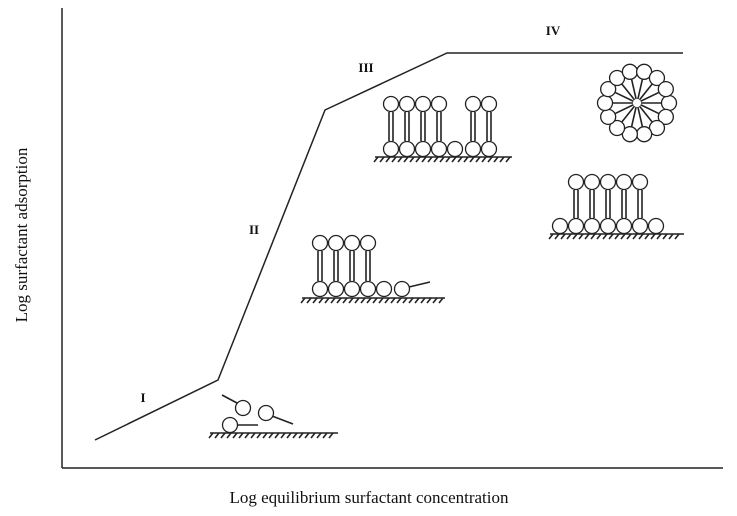 The image size is (737, 516). I want to click on x-axis-label: Log equilibrium surfactant concentration, so click(369, 497).